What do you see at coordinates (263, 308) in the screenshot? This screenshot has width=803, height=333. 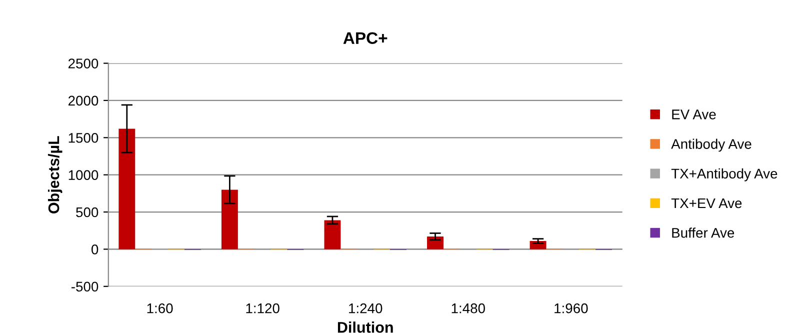 I see `x-tick-label: 1:120` at bounding box center [263, 308].